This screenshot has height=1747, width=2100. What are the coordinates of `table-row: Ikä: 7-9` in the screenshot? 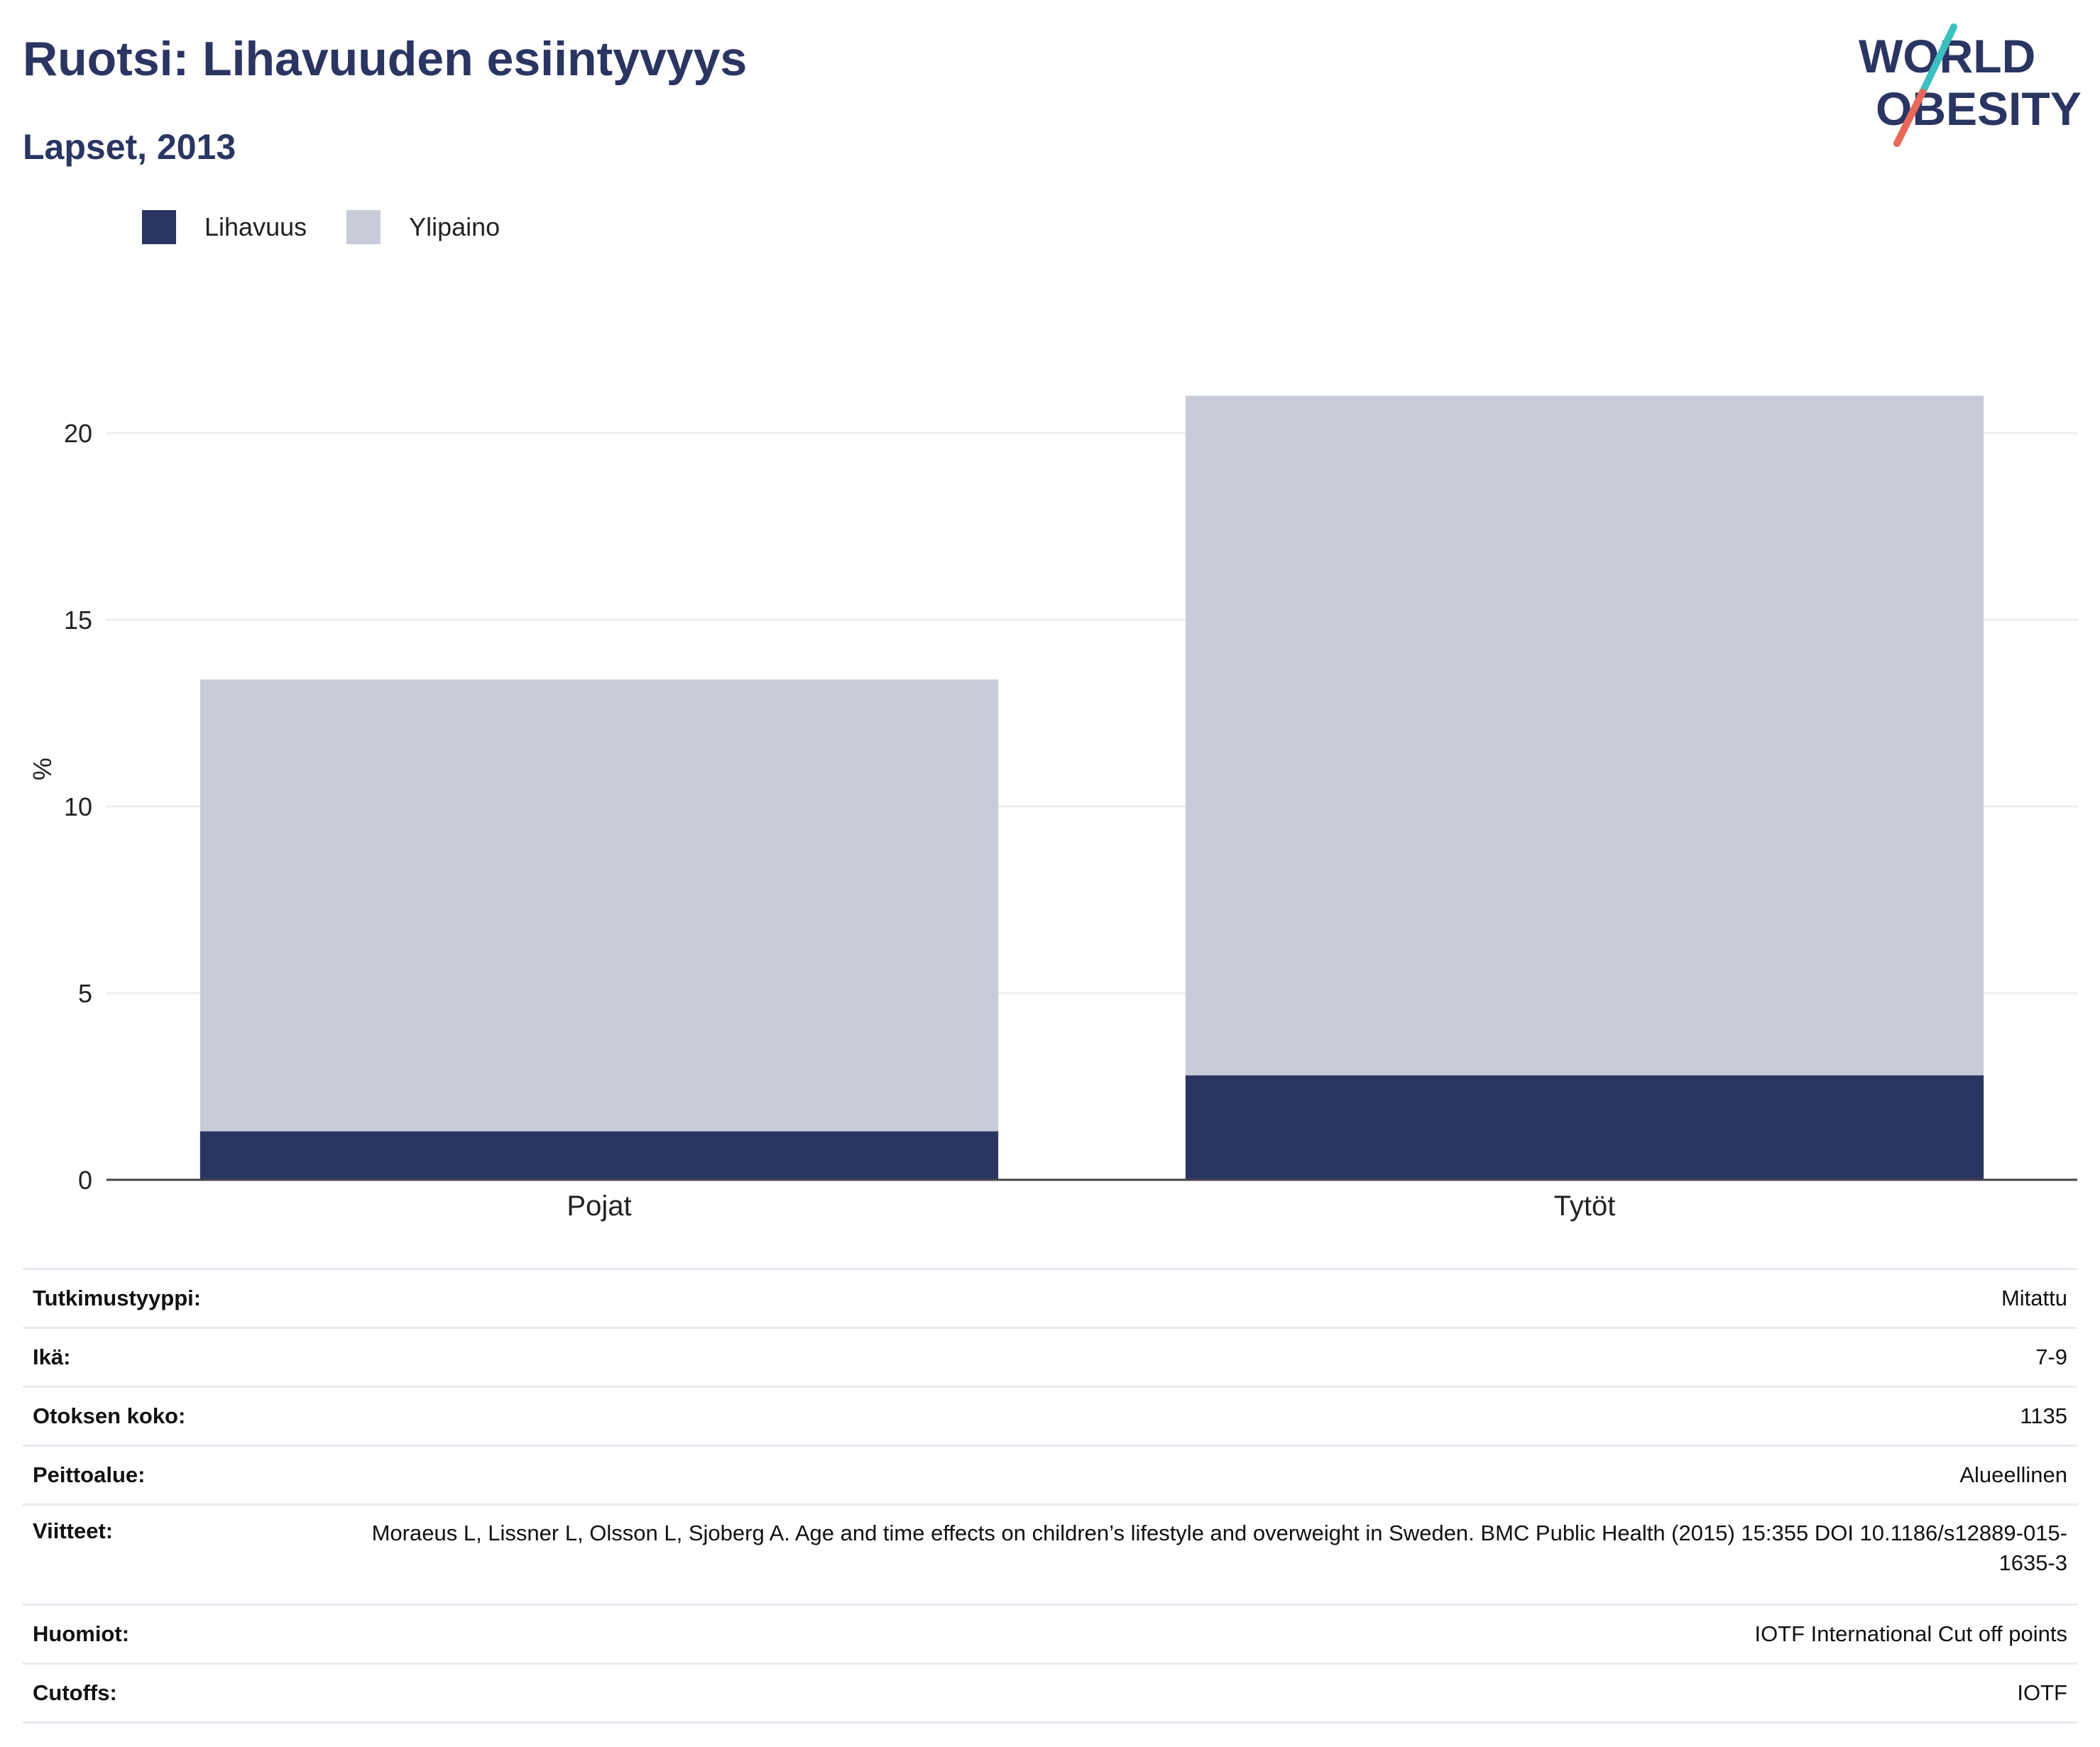 It's located at (1050, 1357).